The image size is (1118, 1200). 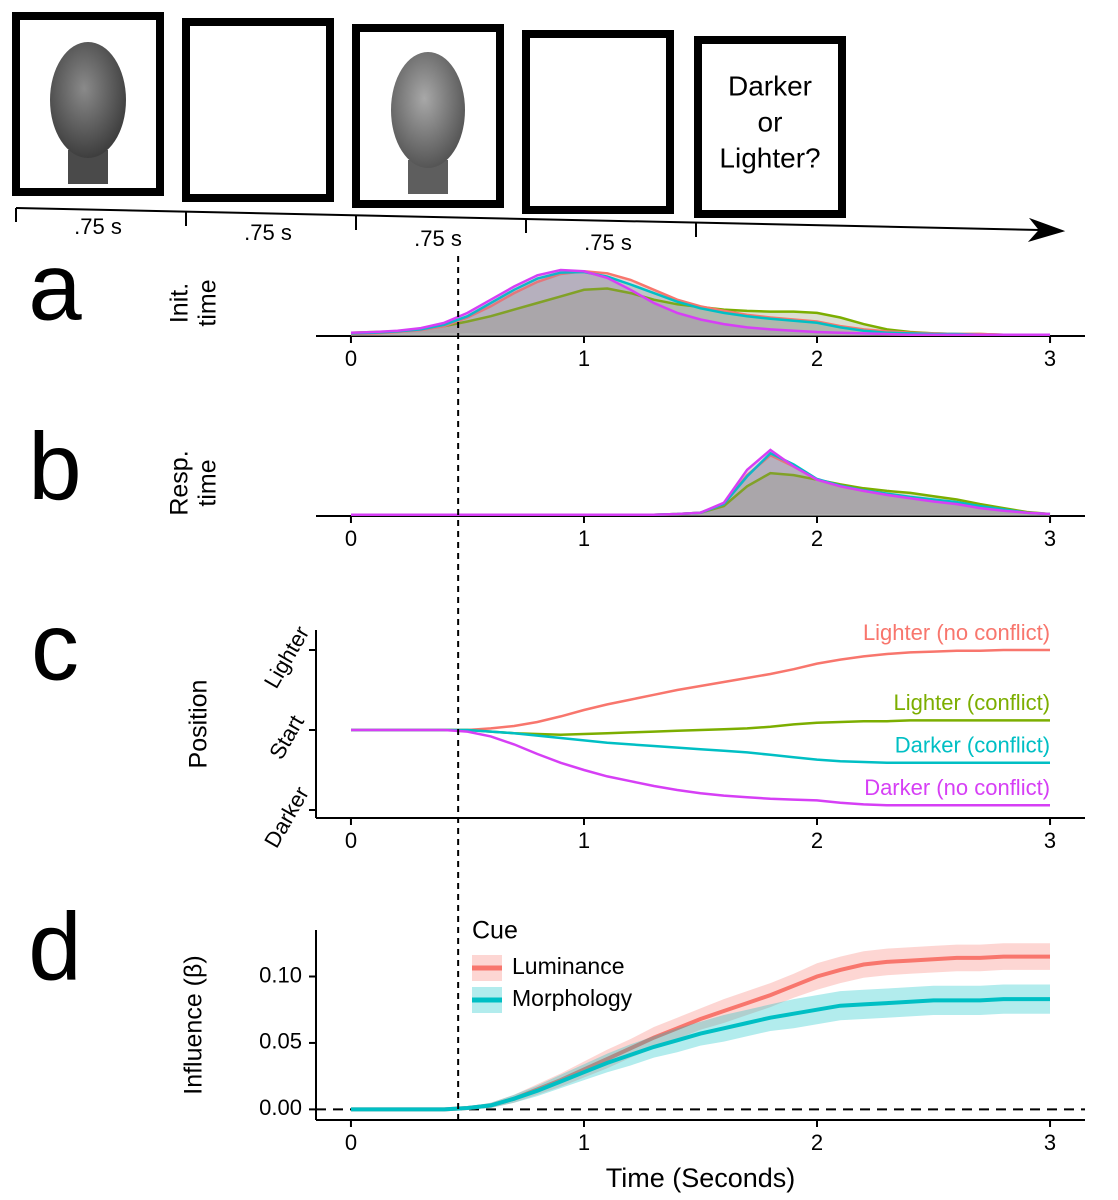 What do you see at coordinates (286, 737) in the screenshot?
I see `y-tick-label: Start` at bounding box center [286, 737].